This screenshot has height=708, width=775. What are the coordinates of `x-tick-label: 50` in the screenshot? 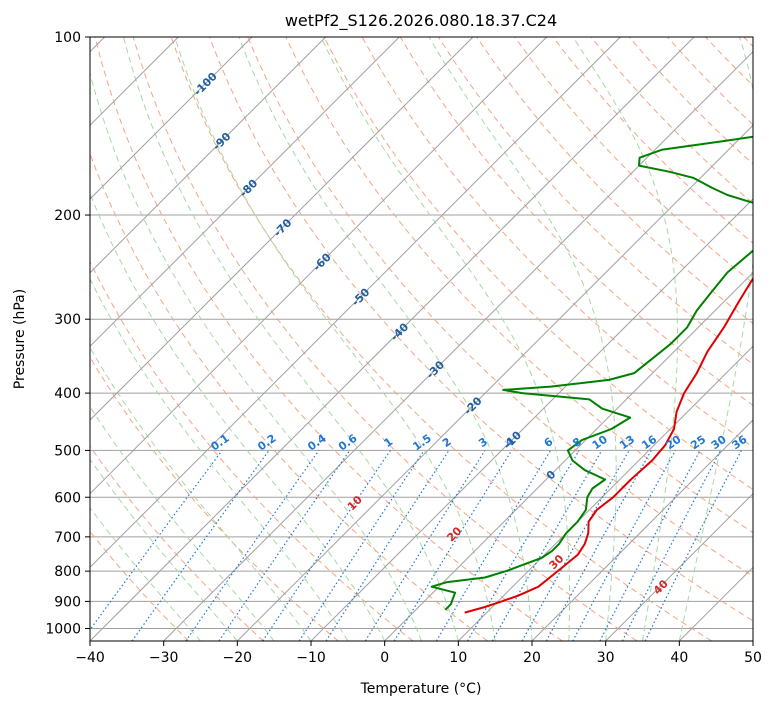 It's located at (753, 658).